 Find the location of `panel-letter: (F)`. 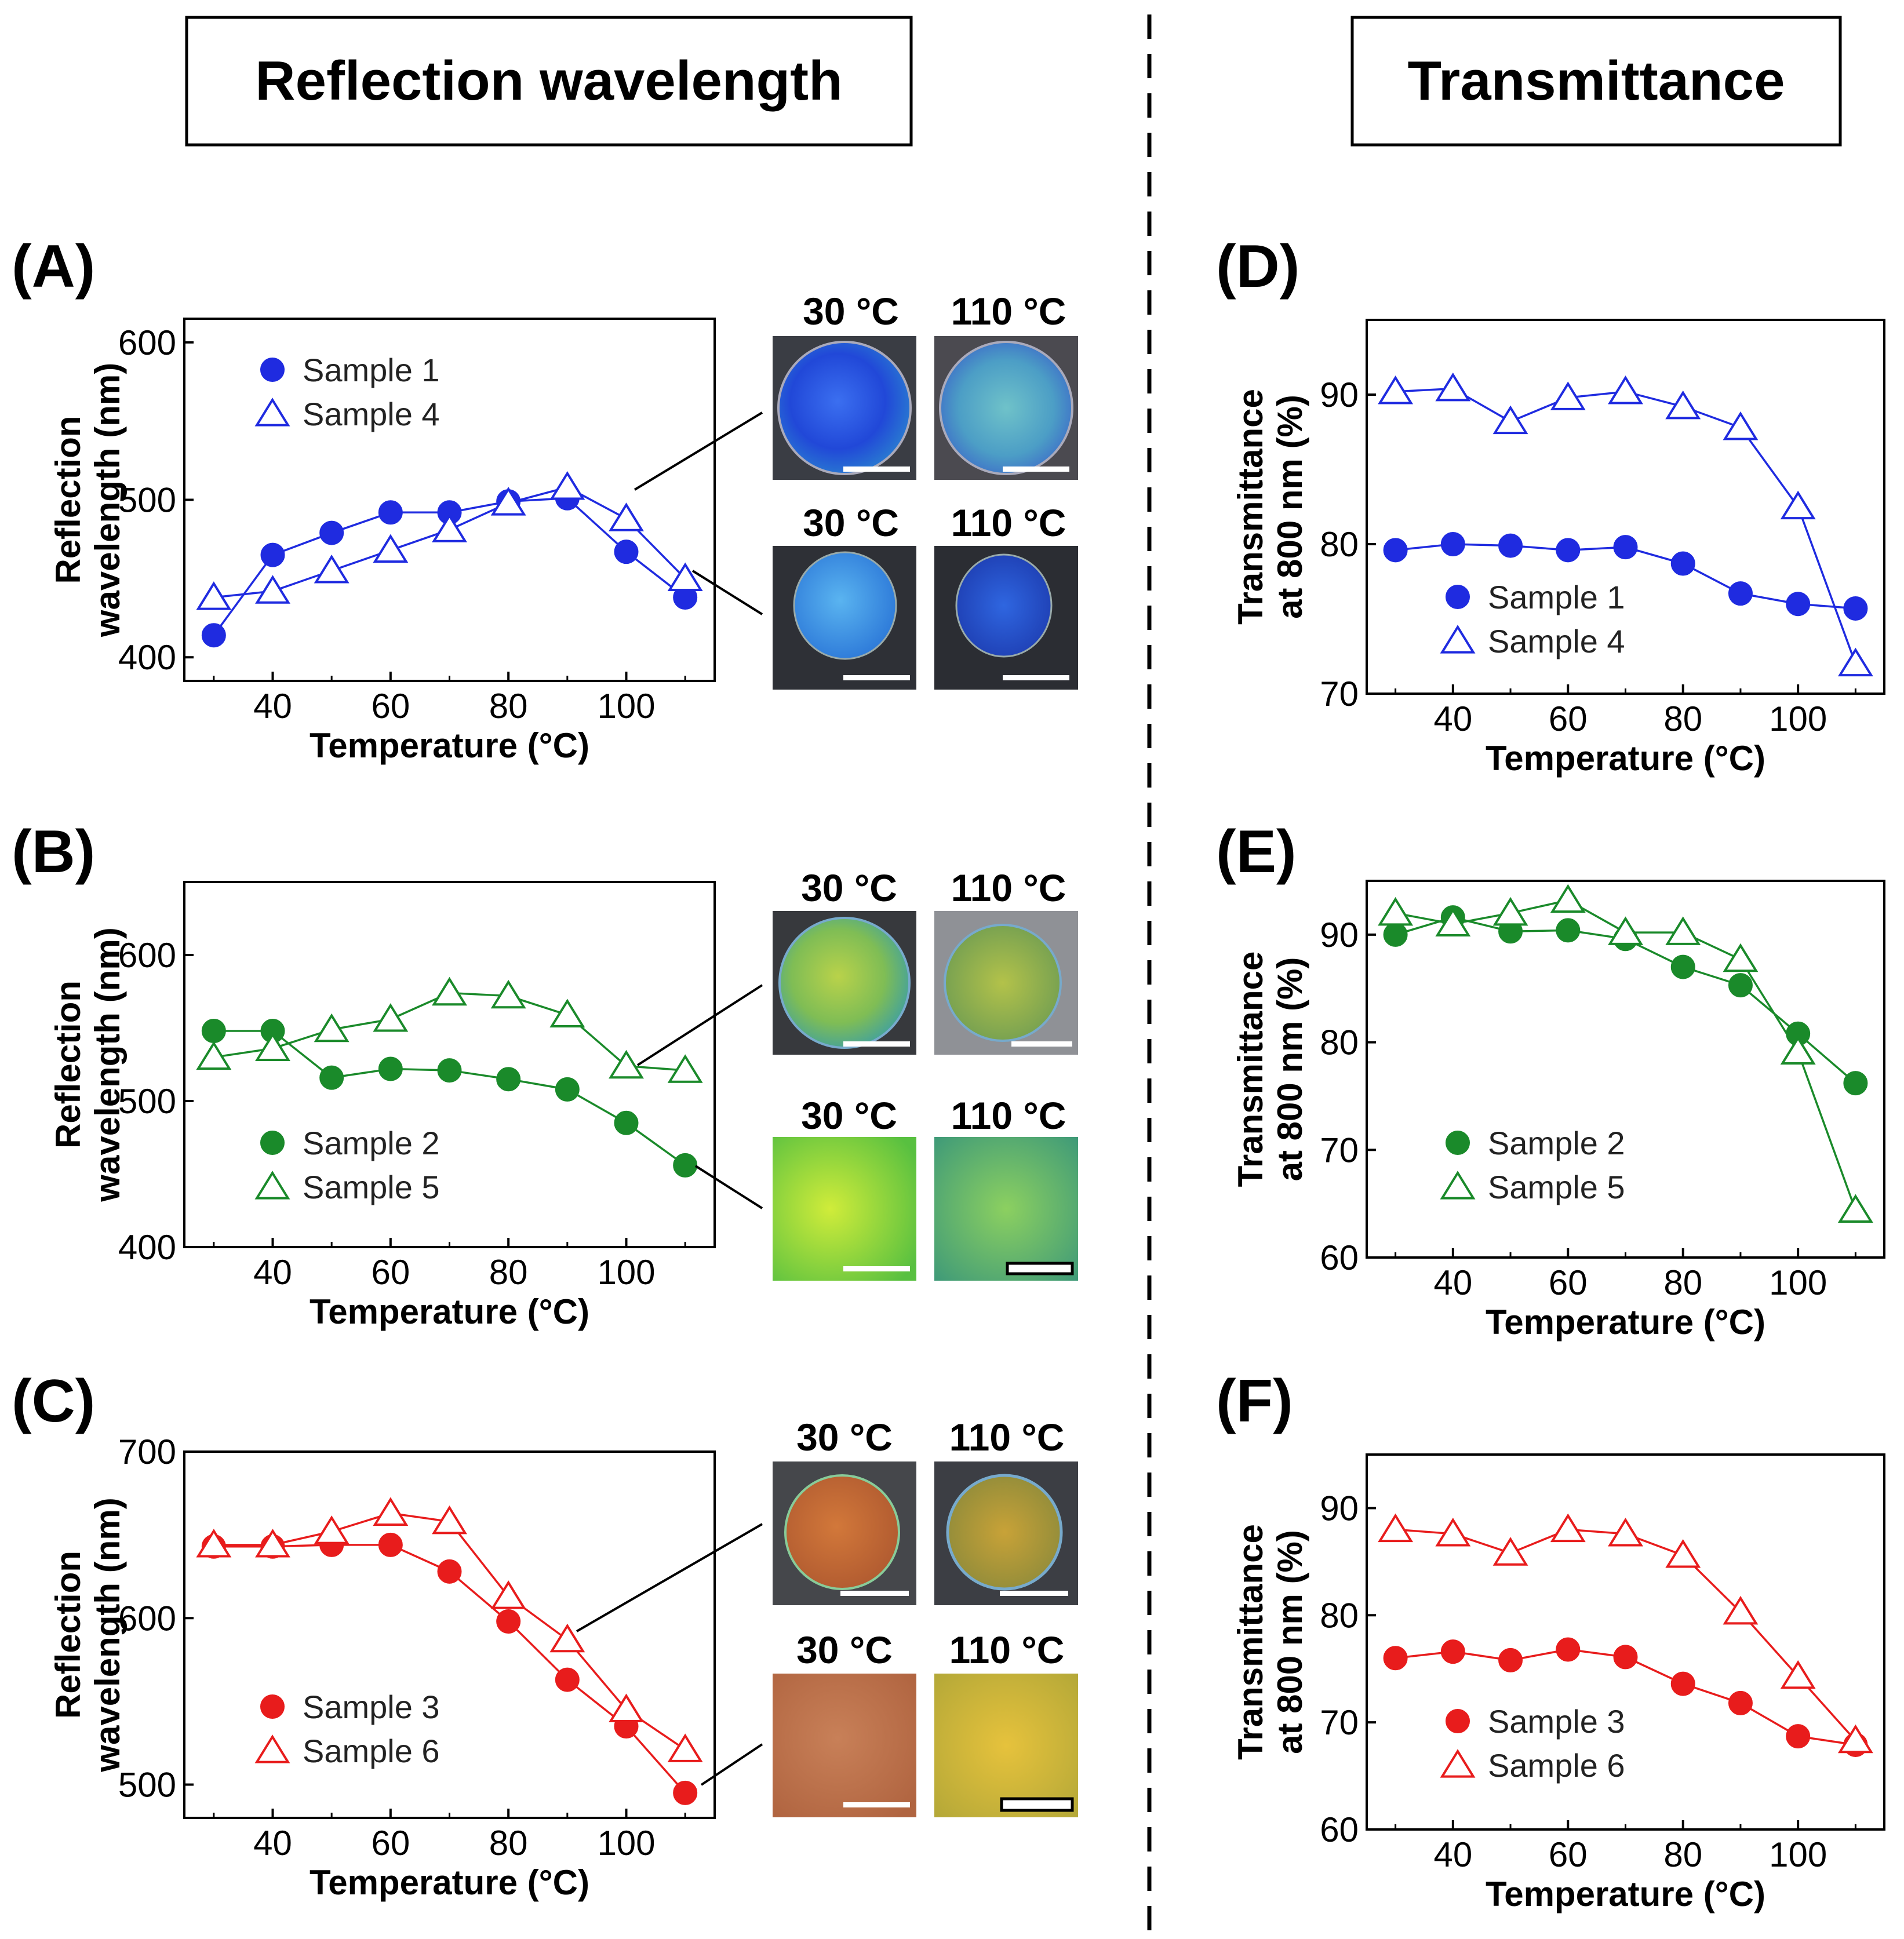

panel-letter: (F) is located at coordinates (1255, 1402).